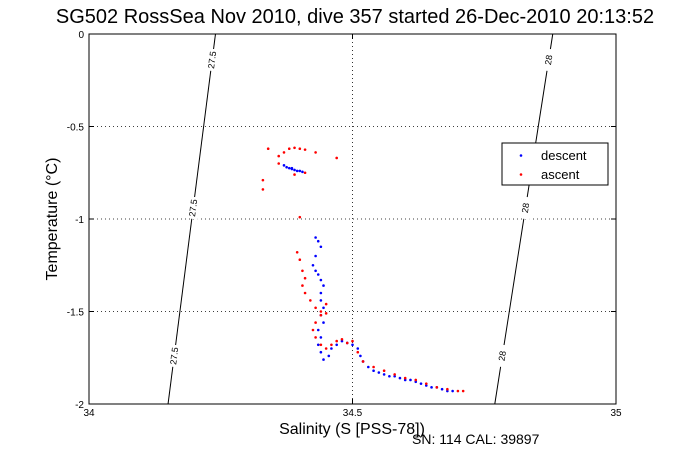 The image size is (681, 454). What do you see at coordinates (521, 174) in the screenshot?
I see `legend-marker-ascent` at bounding box center [521, 174].